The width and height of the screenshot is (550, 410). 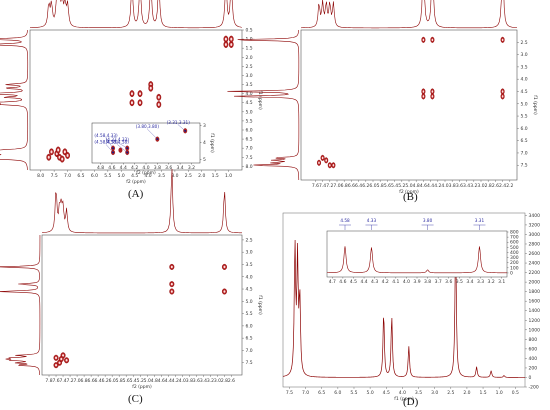 I want to click on y-tick-label: 6.0, so click(x=524, y=129).